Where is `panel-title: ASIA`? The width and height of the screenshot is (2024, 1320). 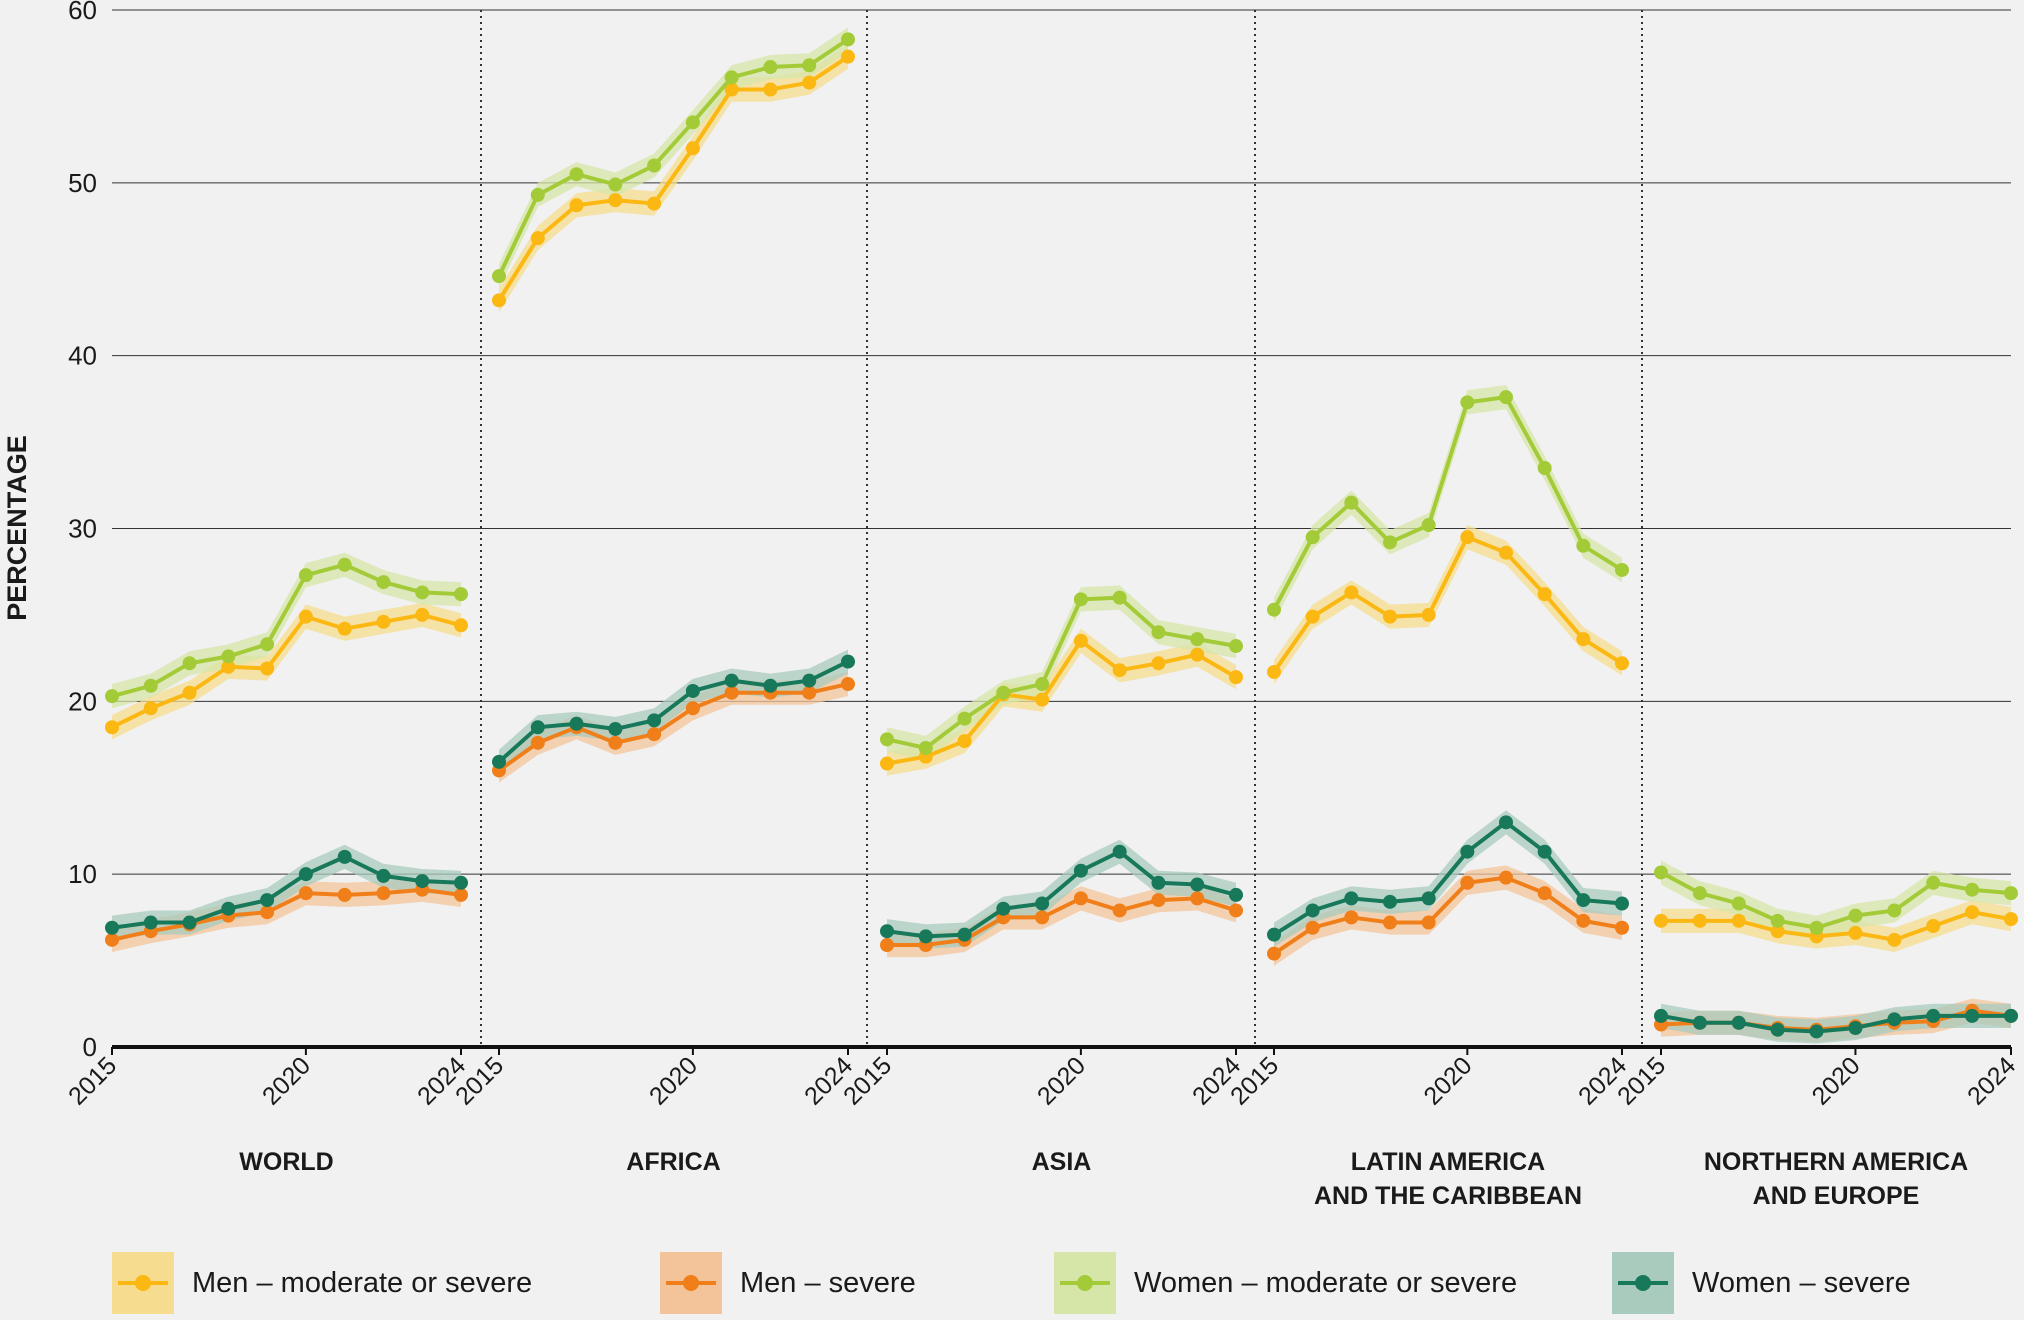
panel-title: ASIA is located at coordinates (1062, 1162).